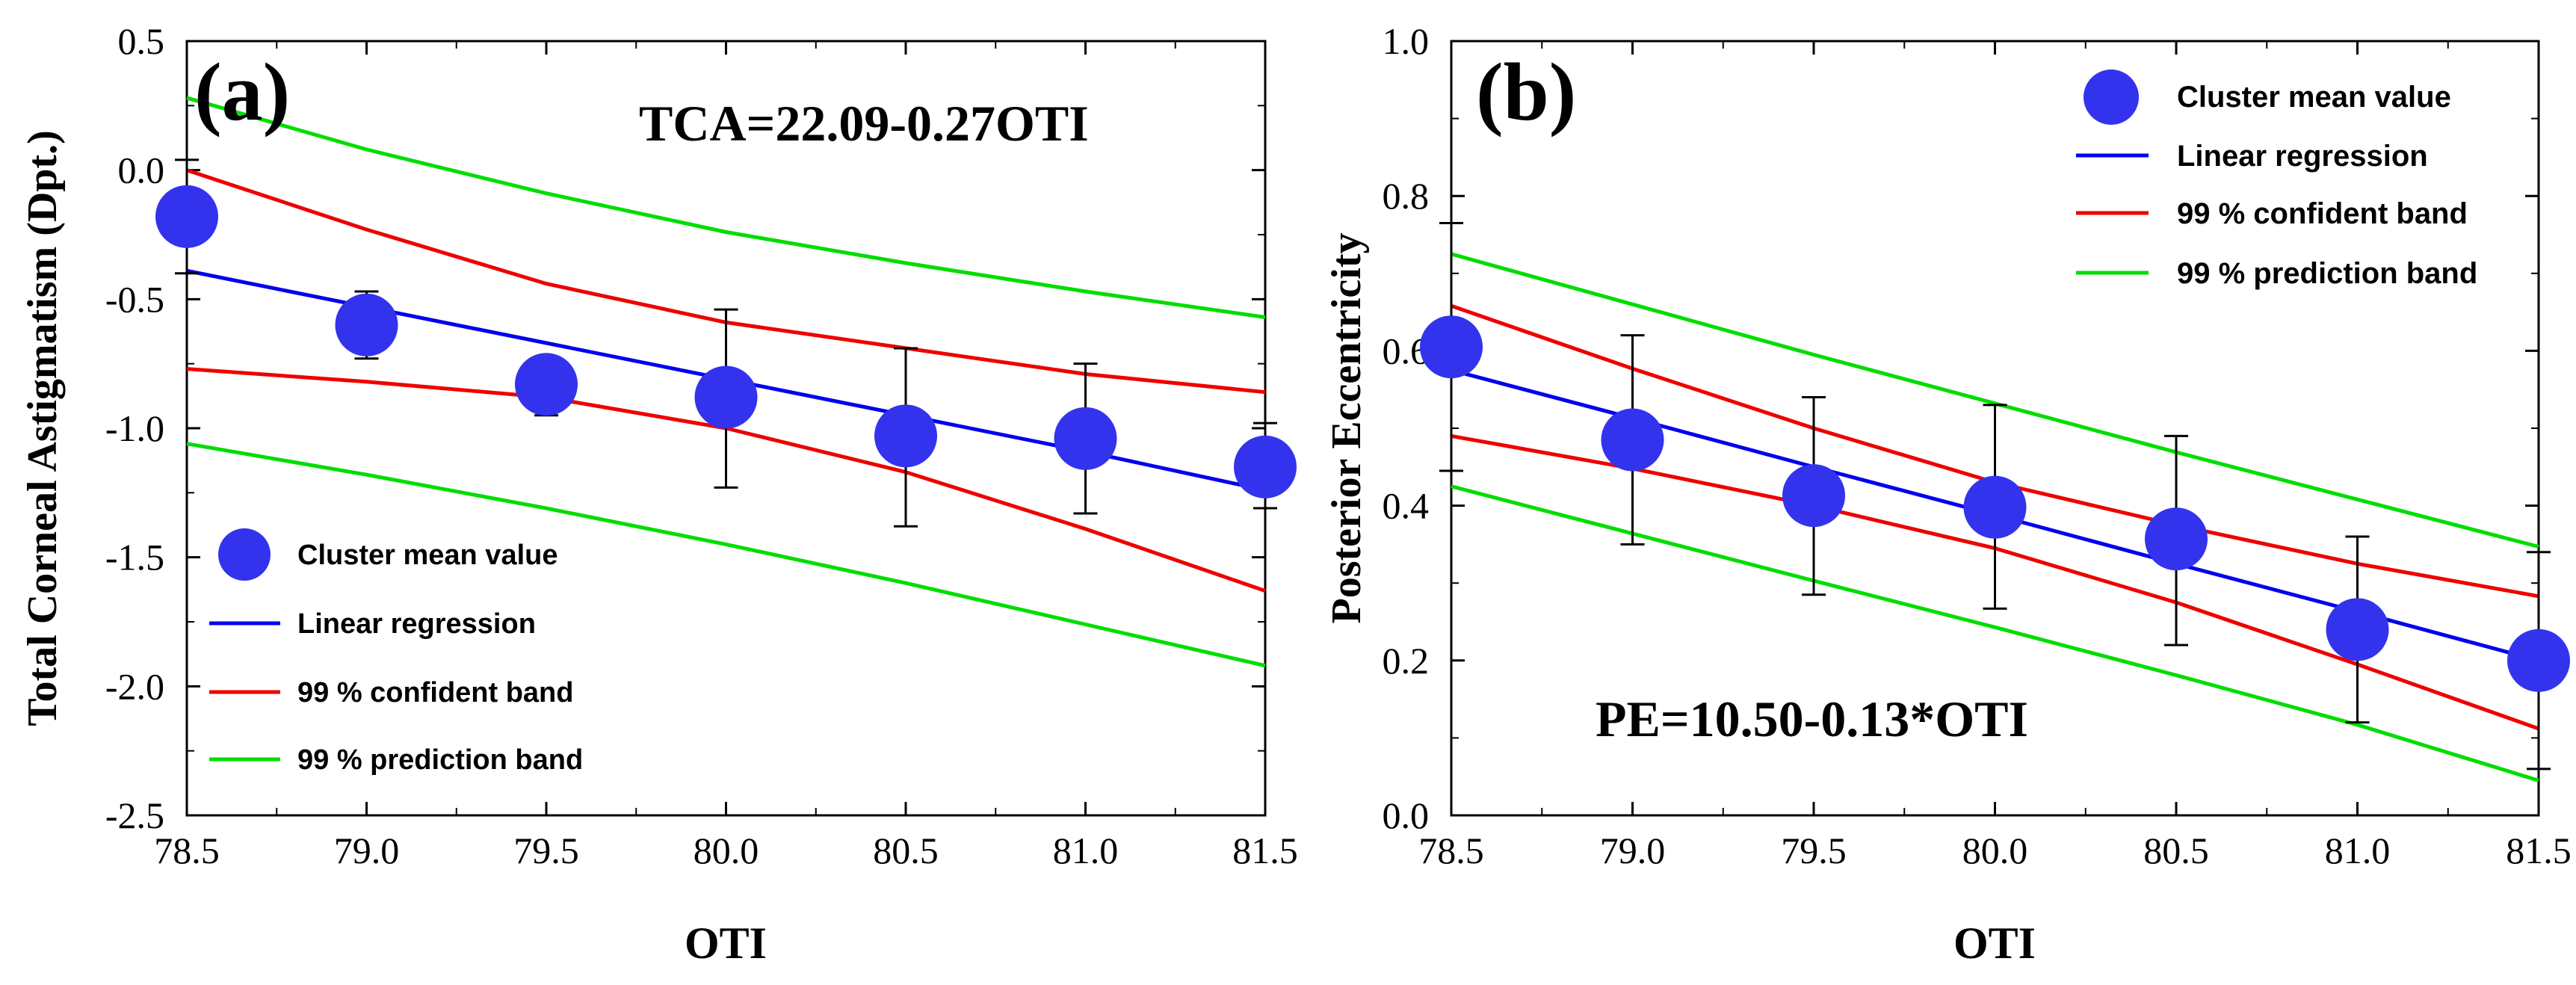 The image size is (2576, 985). What do you see at coordinates (440, 760) in the screenshot?
I see `legend-label-prediction-a: 99 % prediction band` at bounding box center [440, 760].